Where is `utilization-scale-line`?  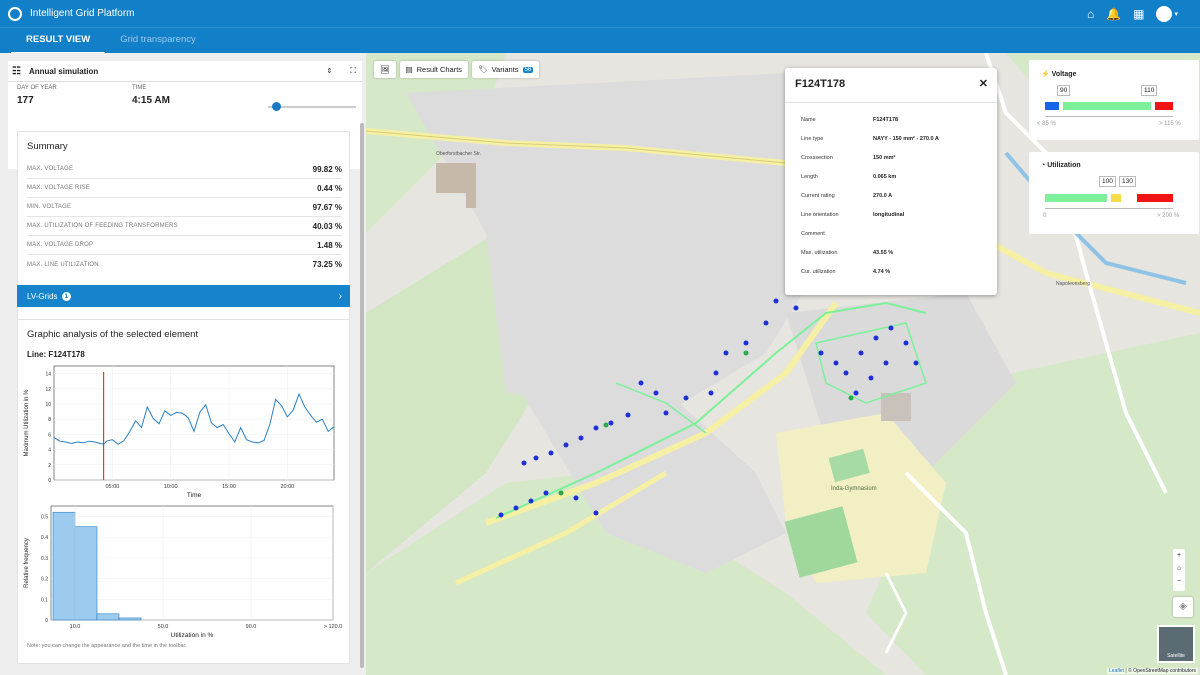 utilization-scale-line is located at coordinates (1109, 208).